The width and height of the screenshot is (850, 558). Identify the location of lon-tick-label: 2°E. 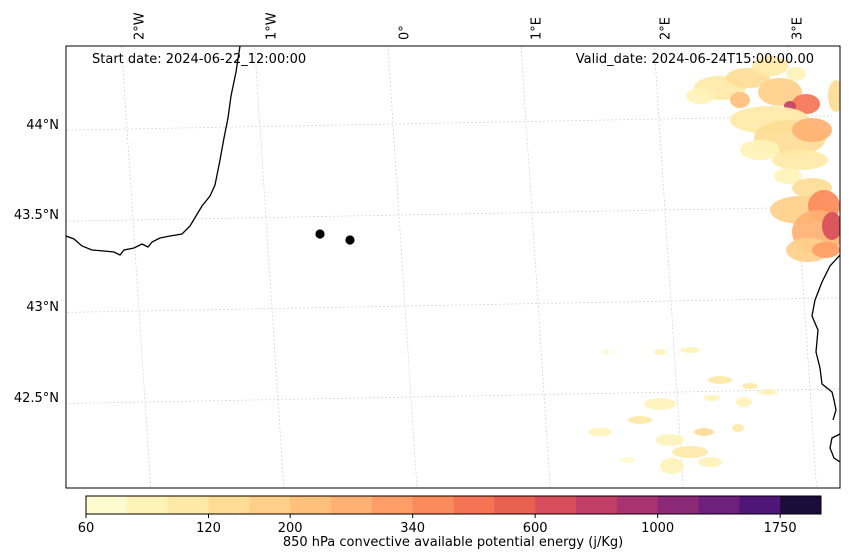
(666, 28).